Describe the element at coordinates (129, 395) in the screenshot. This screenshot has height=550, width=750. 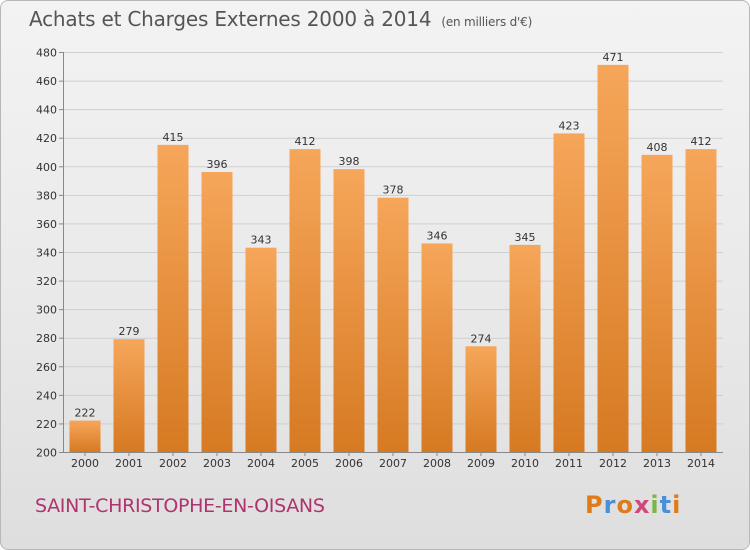
I see `bar-2001` at that location.